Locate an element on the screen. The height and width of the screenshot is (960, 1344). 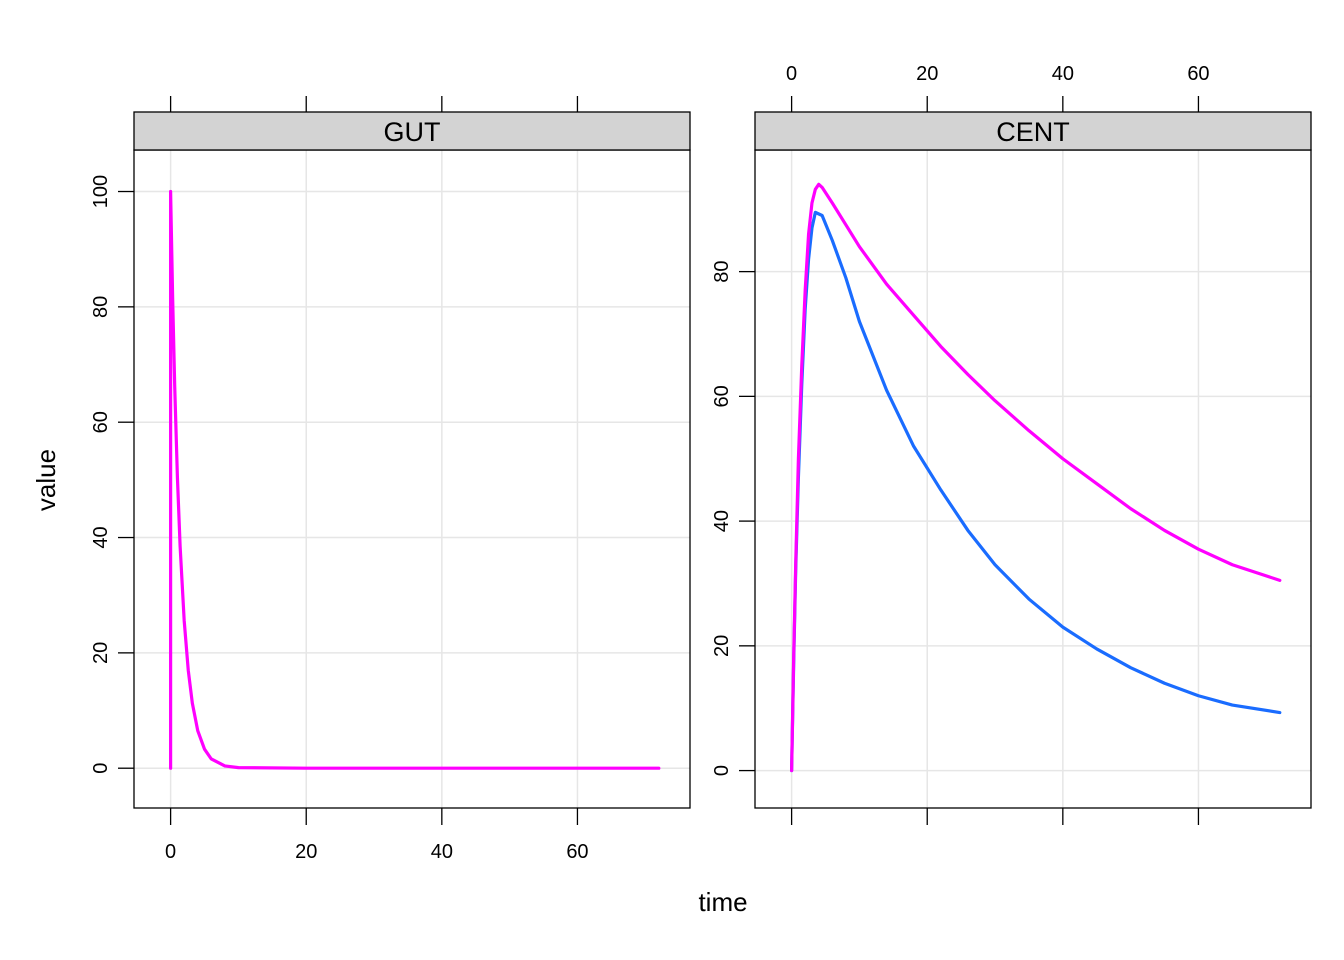
strip-gut is located at coordinates (412, 131).